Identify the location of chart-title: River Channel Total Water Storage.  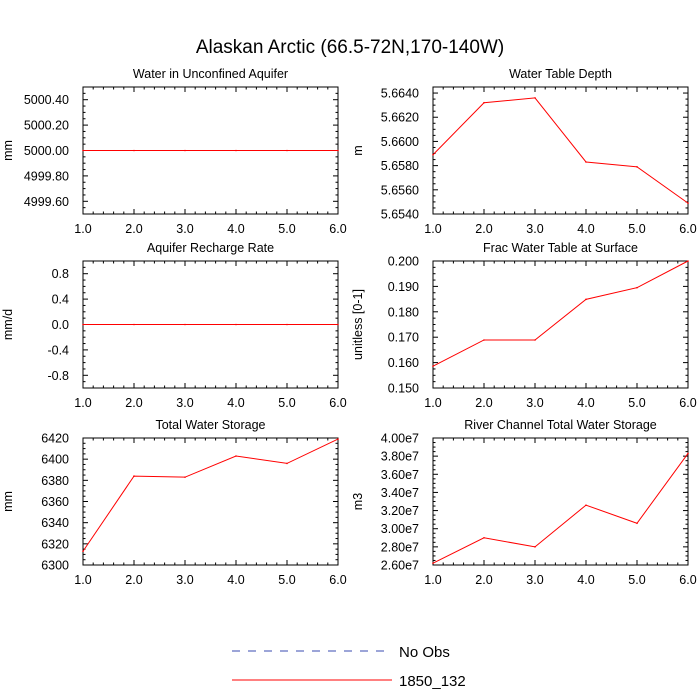
(560, 425).